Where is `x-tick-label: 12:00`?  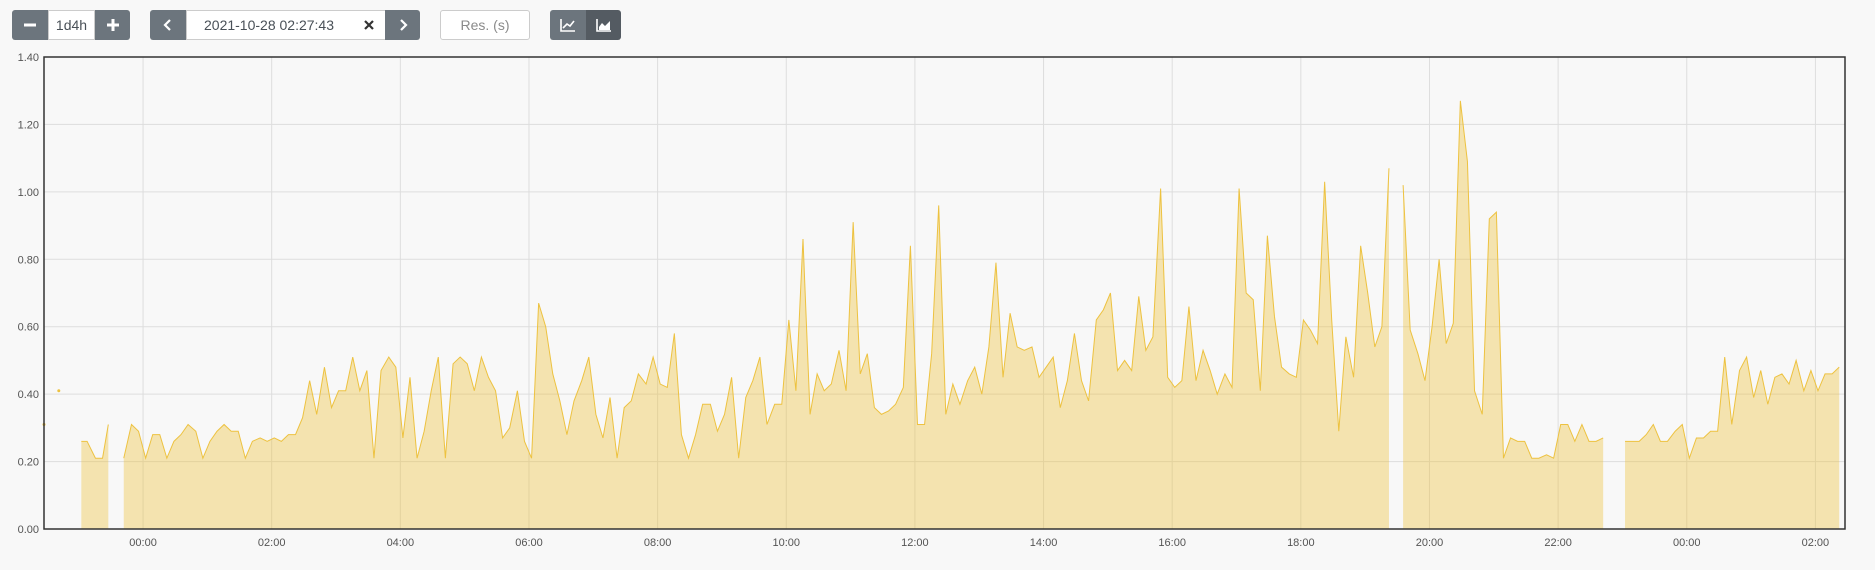 x-tick-label: 12:00 is located at coordinates (915, 543).